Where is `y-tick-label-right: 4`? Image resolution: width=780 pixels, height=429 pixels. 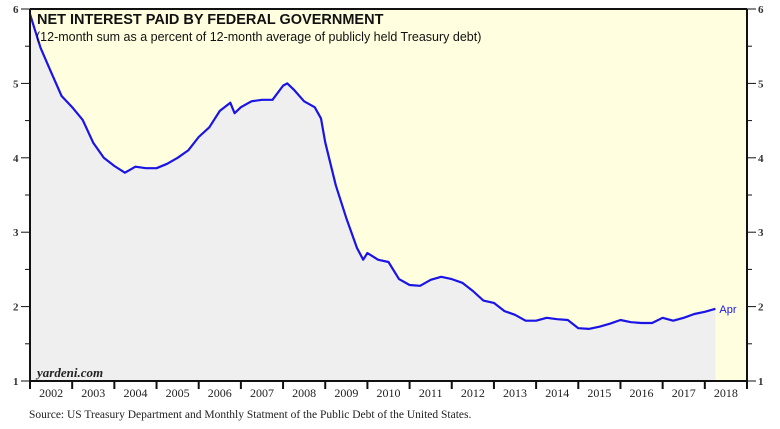
y-tick-label-right: 4 is located at coordinates (761, 159).